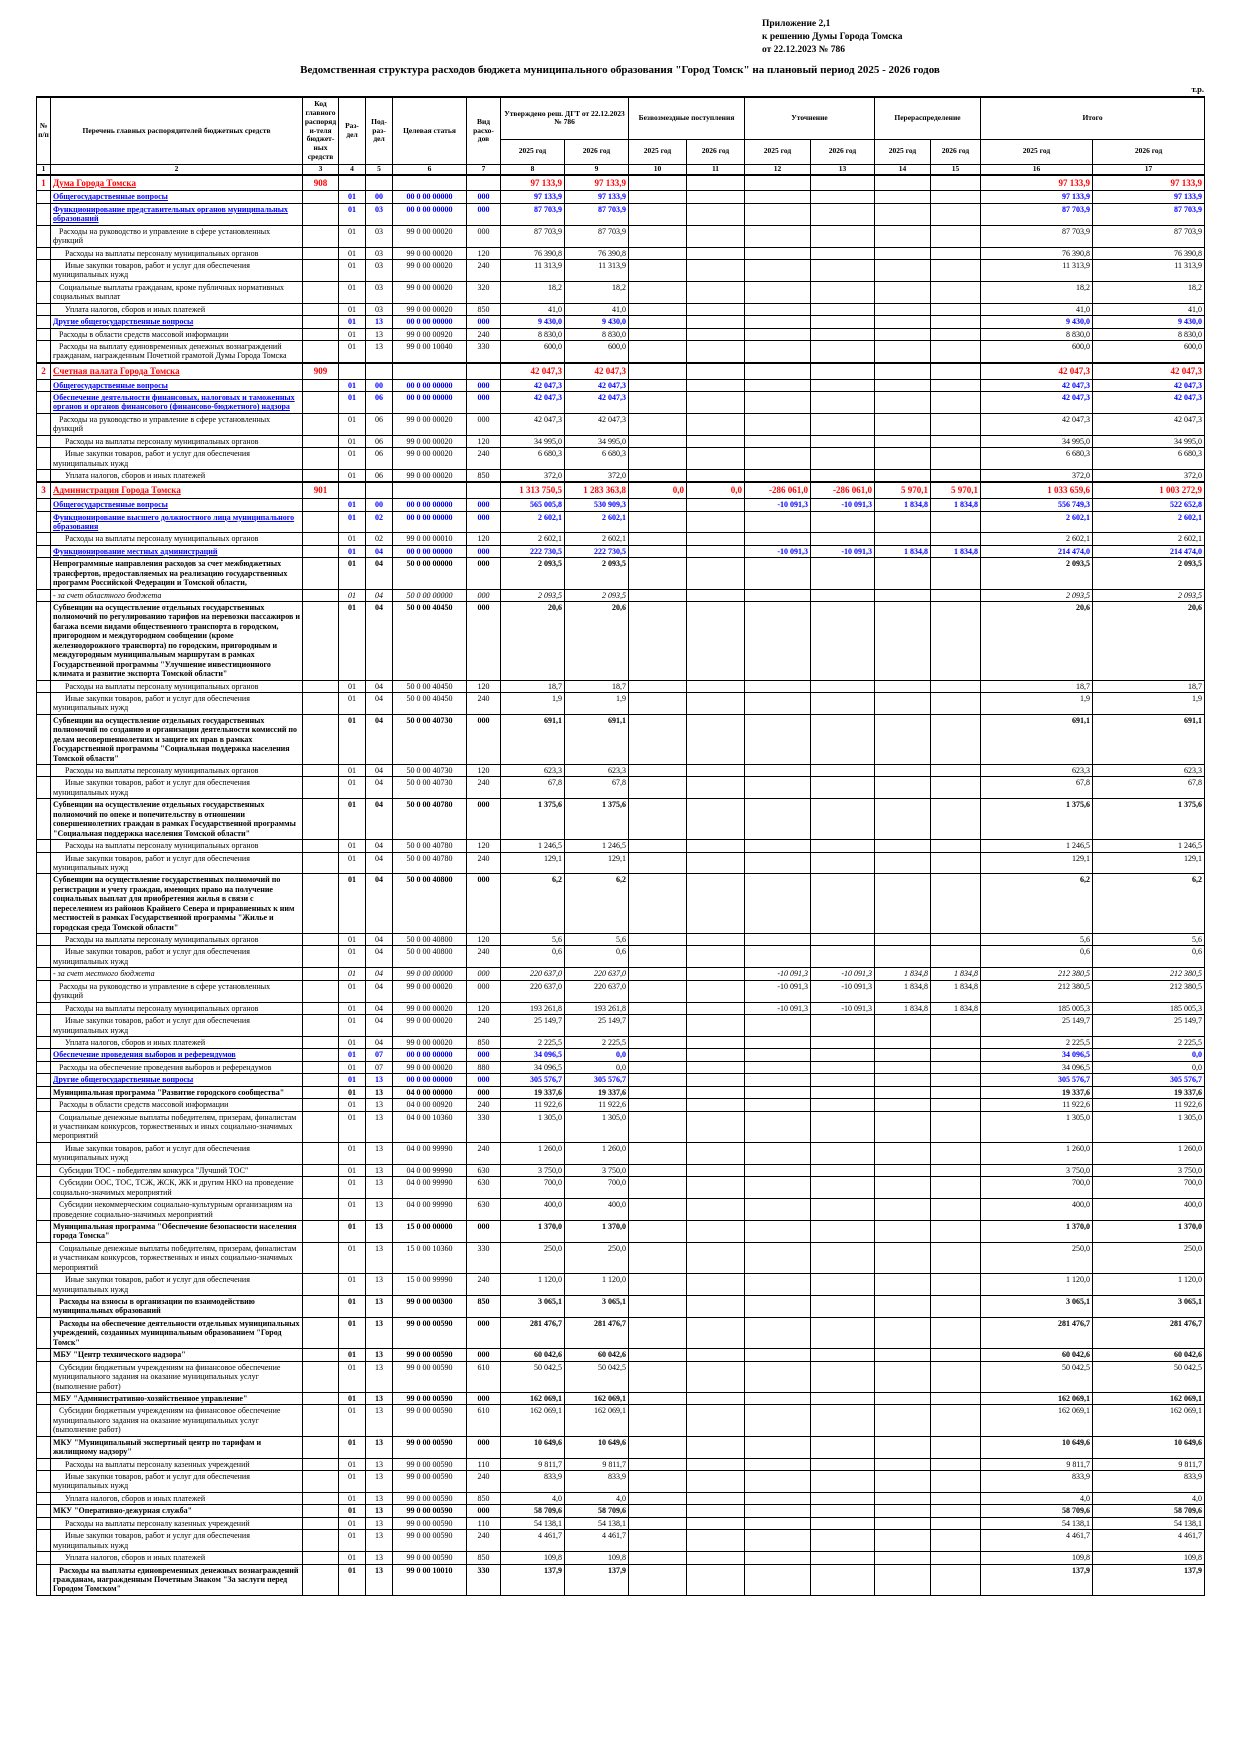  I want to click on row-value-cell: 54 138,1, so click(1149, 1523).